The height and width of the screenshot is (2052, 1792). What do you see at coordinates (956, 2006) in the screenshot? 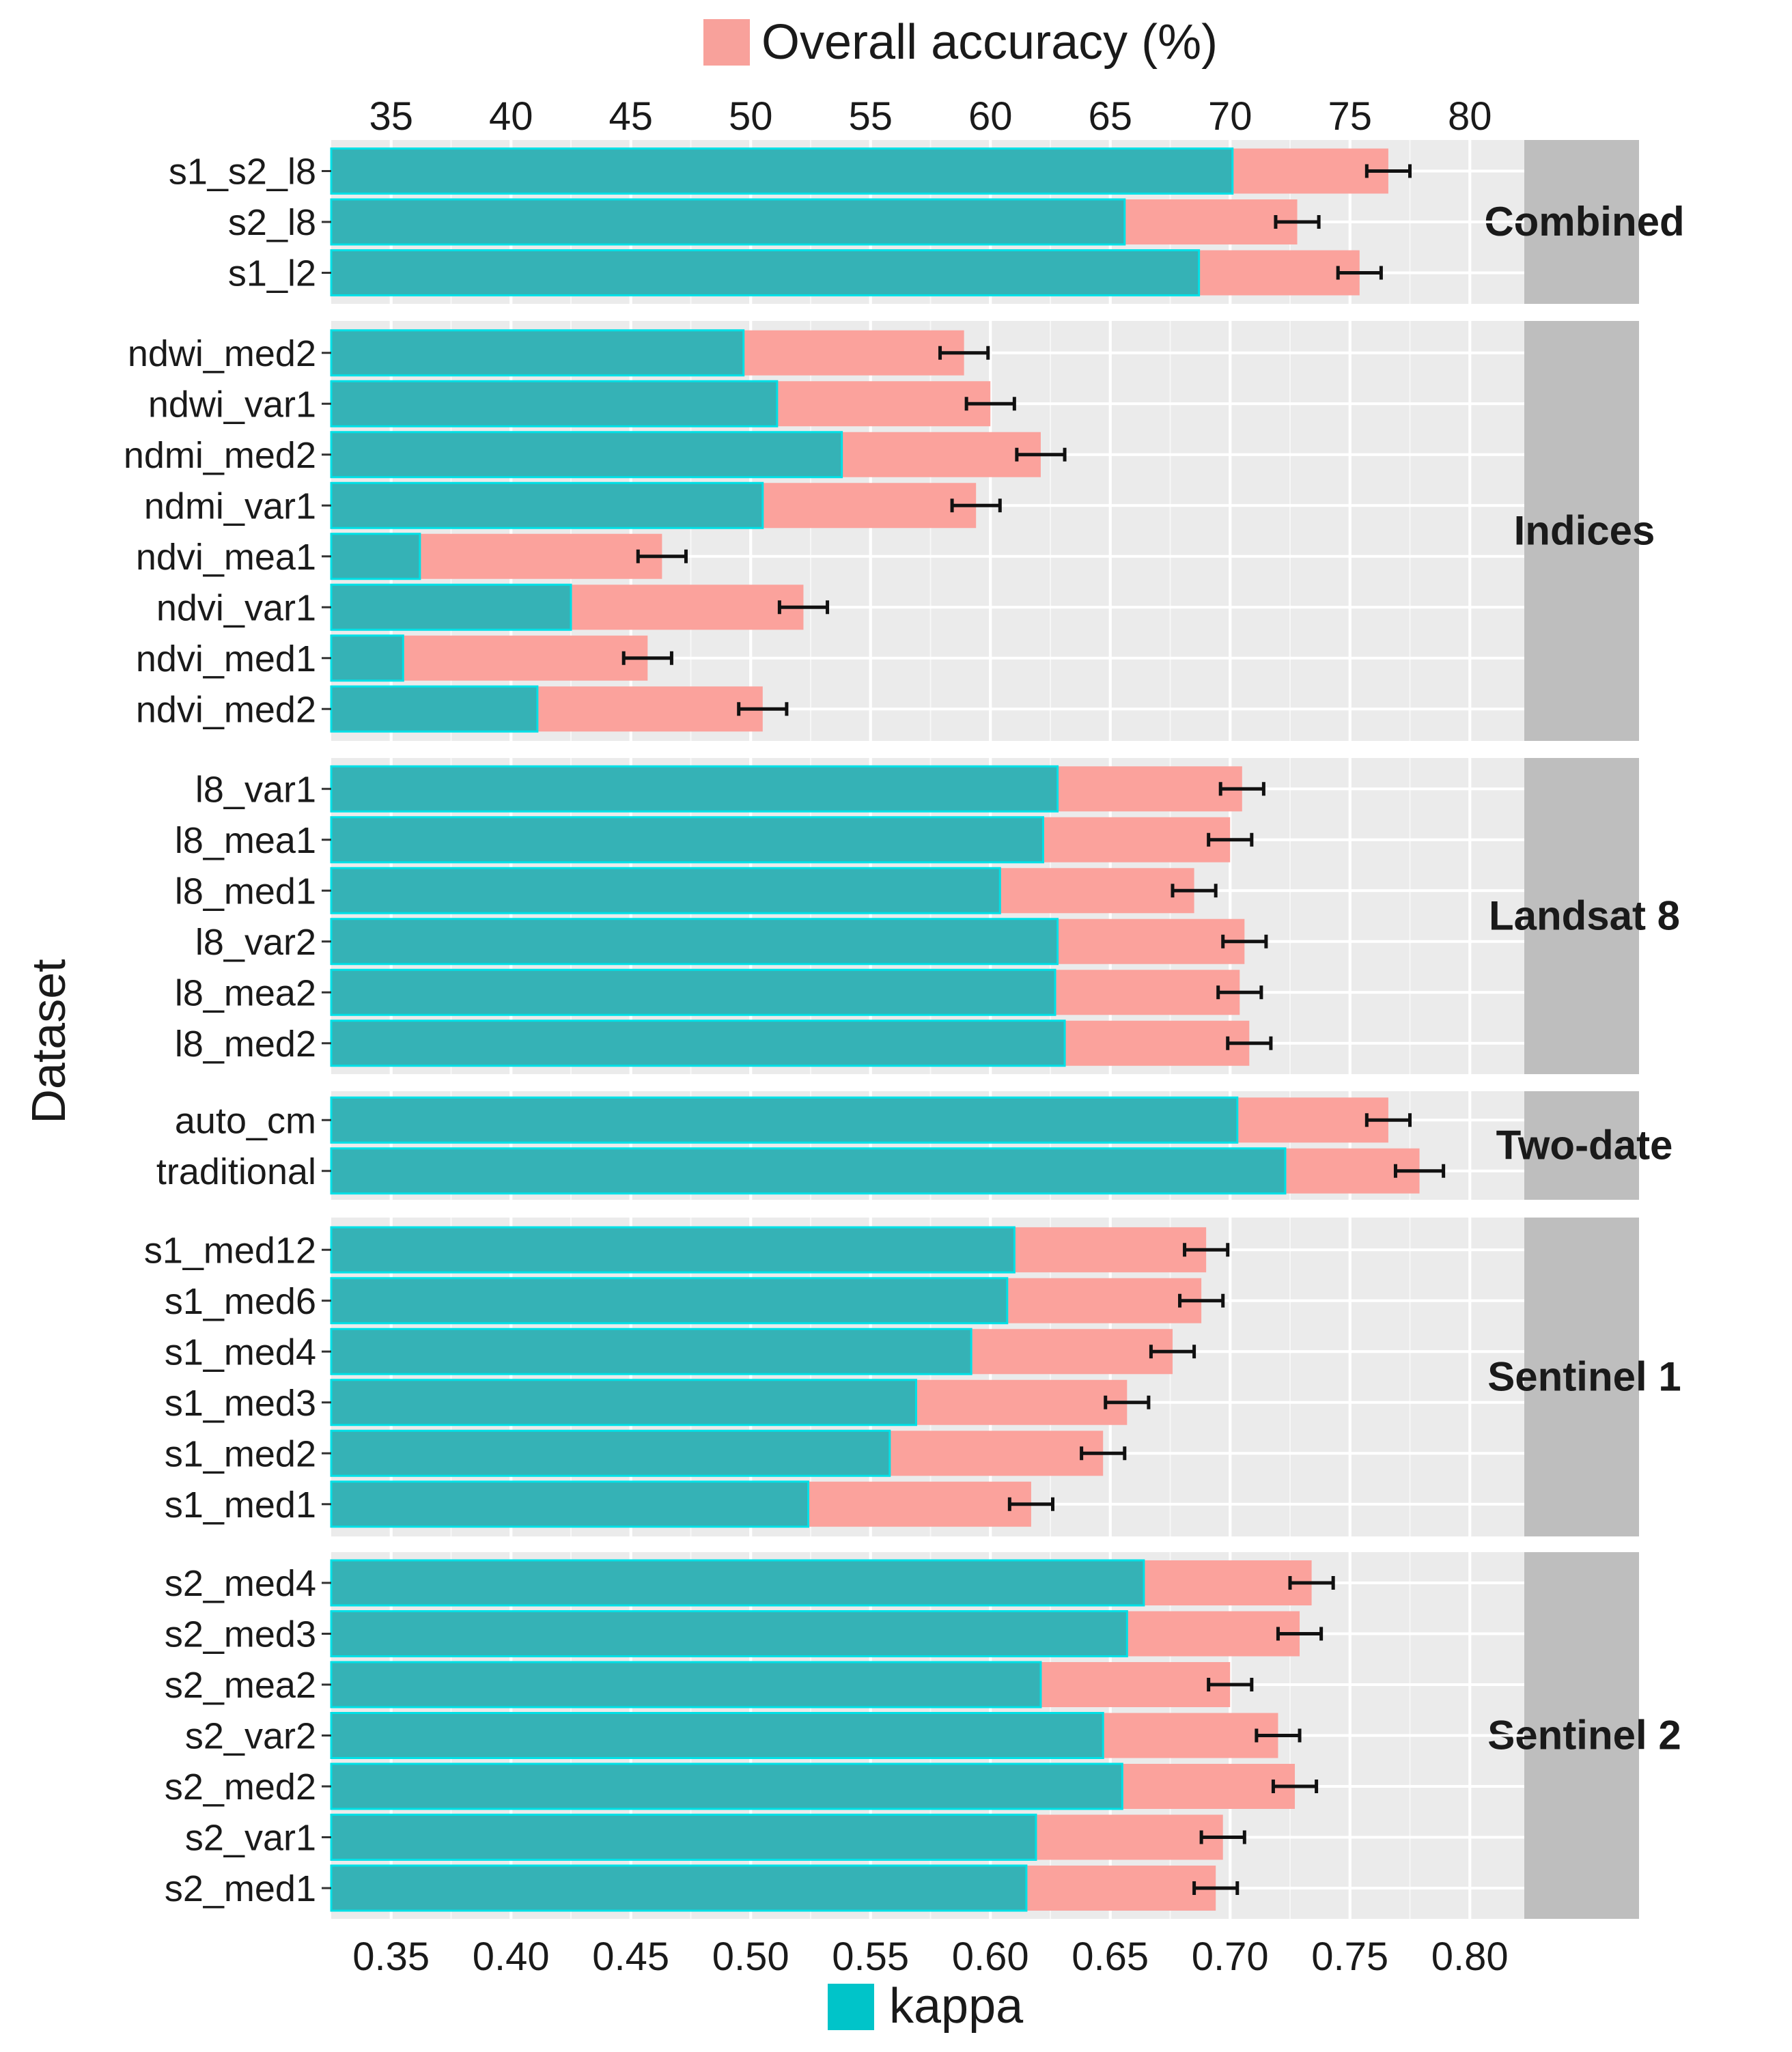
I see `legend-kappa-label: kappa` at bounding box center [956, 2006].